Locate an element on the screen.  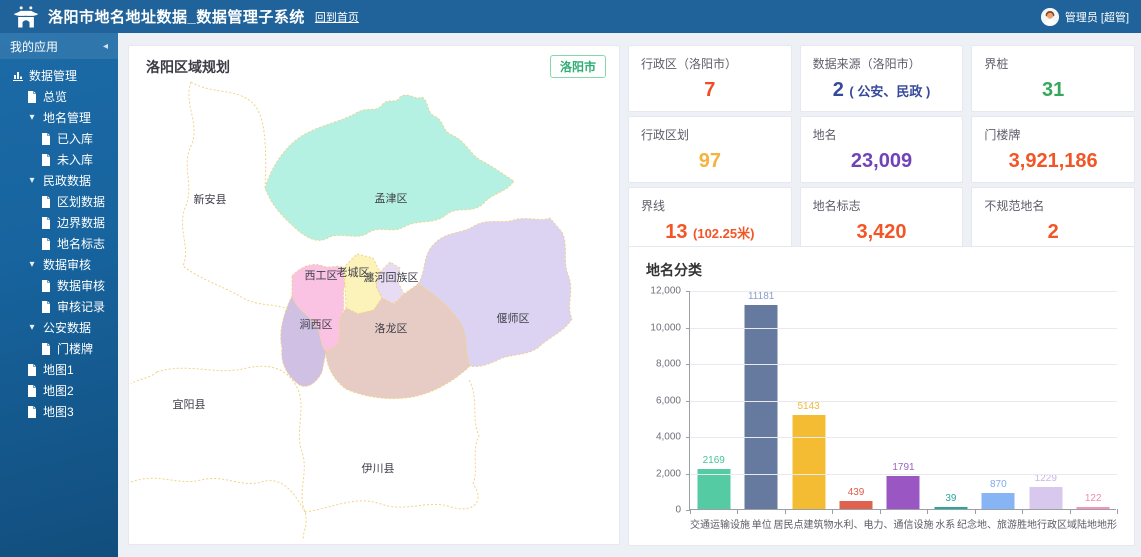
district-label-洛龙区: 洛龙区 is located at coordinates (391, 328).